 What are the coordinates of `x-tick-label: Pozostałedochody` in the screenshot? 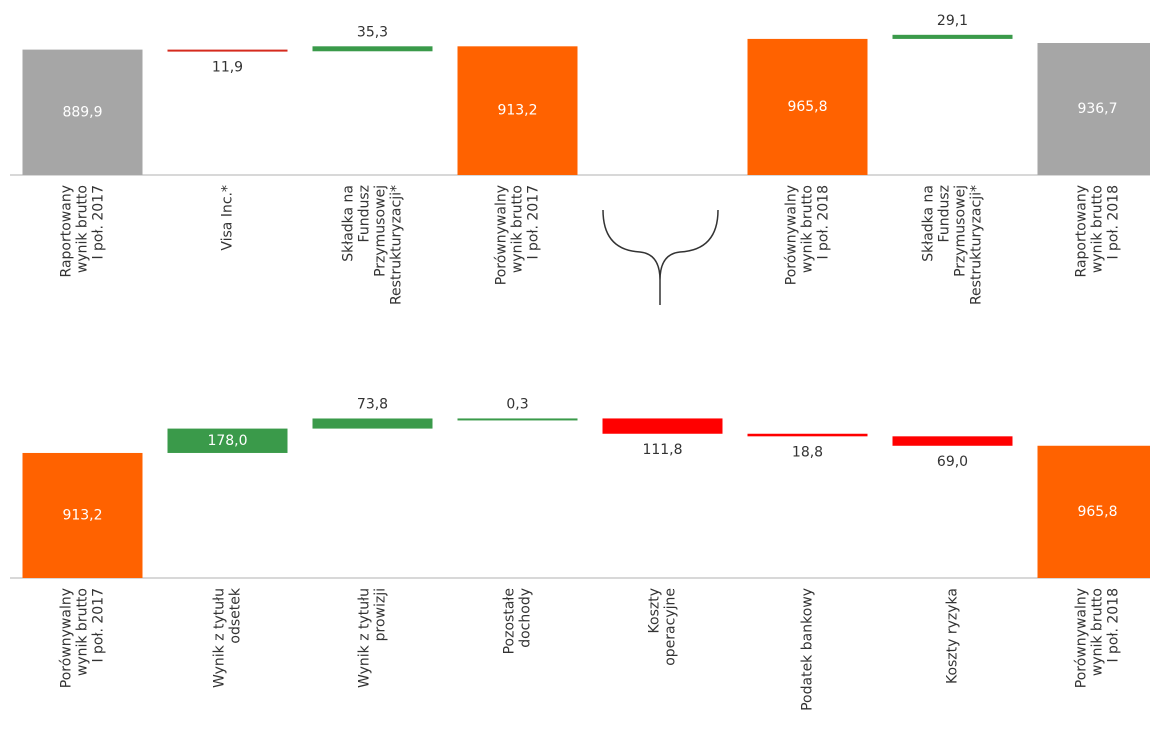 It's located at (518, 621).